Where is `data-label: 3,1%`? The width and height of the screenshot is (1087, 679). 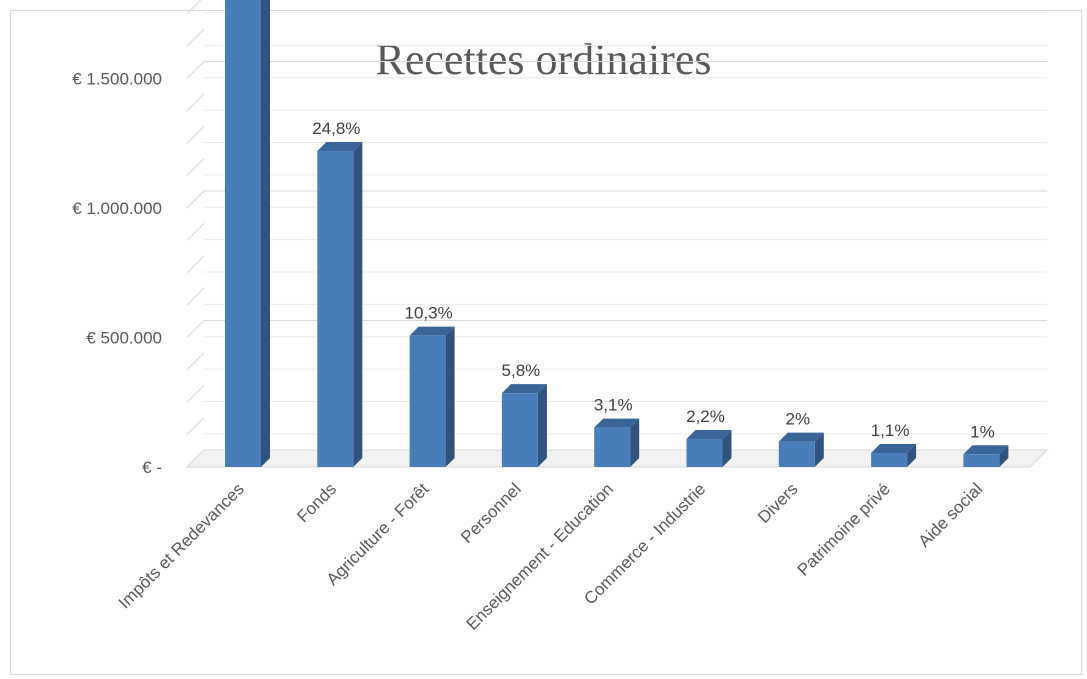
data-label: 3,1% is located at coordinates (613, 405).